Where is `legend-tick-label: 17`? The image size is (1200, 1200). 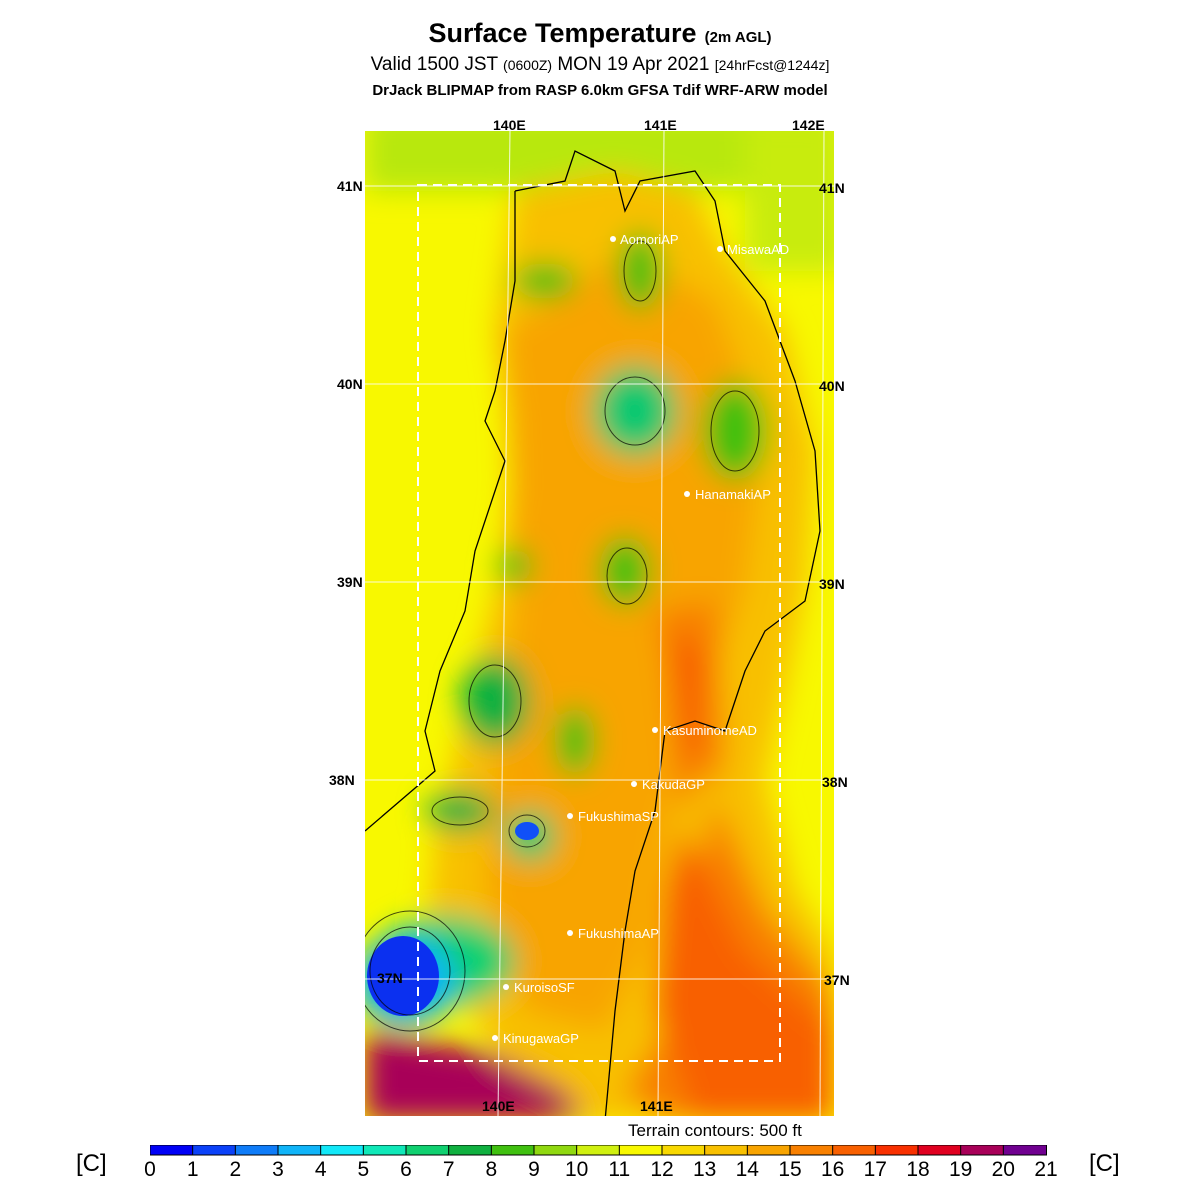 legend-tick-label: 17 is located at coordinates (875, 1169).